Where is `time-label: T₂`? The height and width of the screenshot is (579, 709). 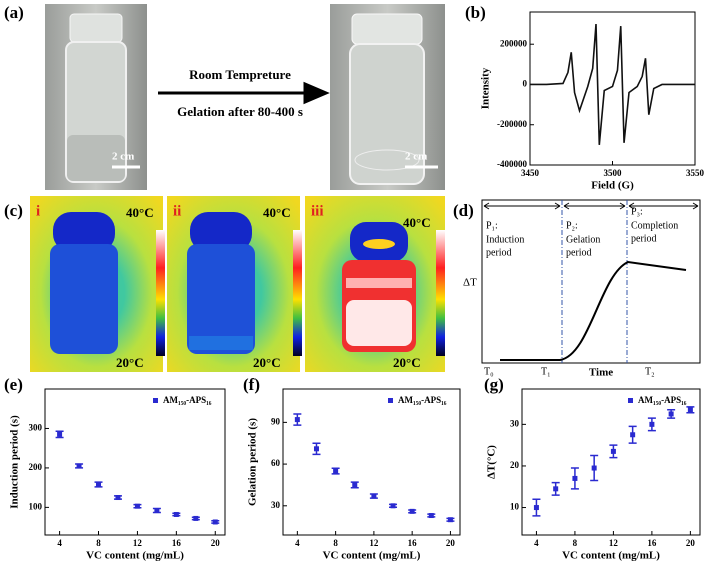 time-label: T₂ is located at coordinates (650, 371).